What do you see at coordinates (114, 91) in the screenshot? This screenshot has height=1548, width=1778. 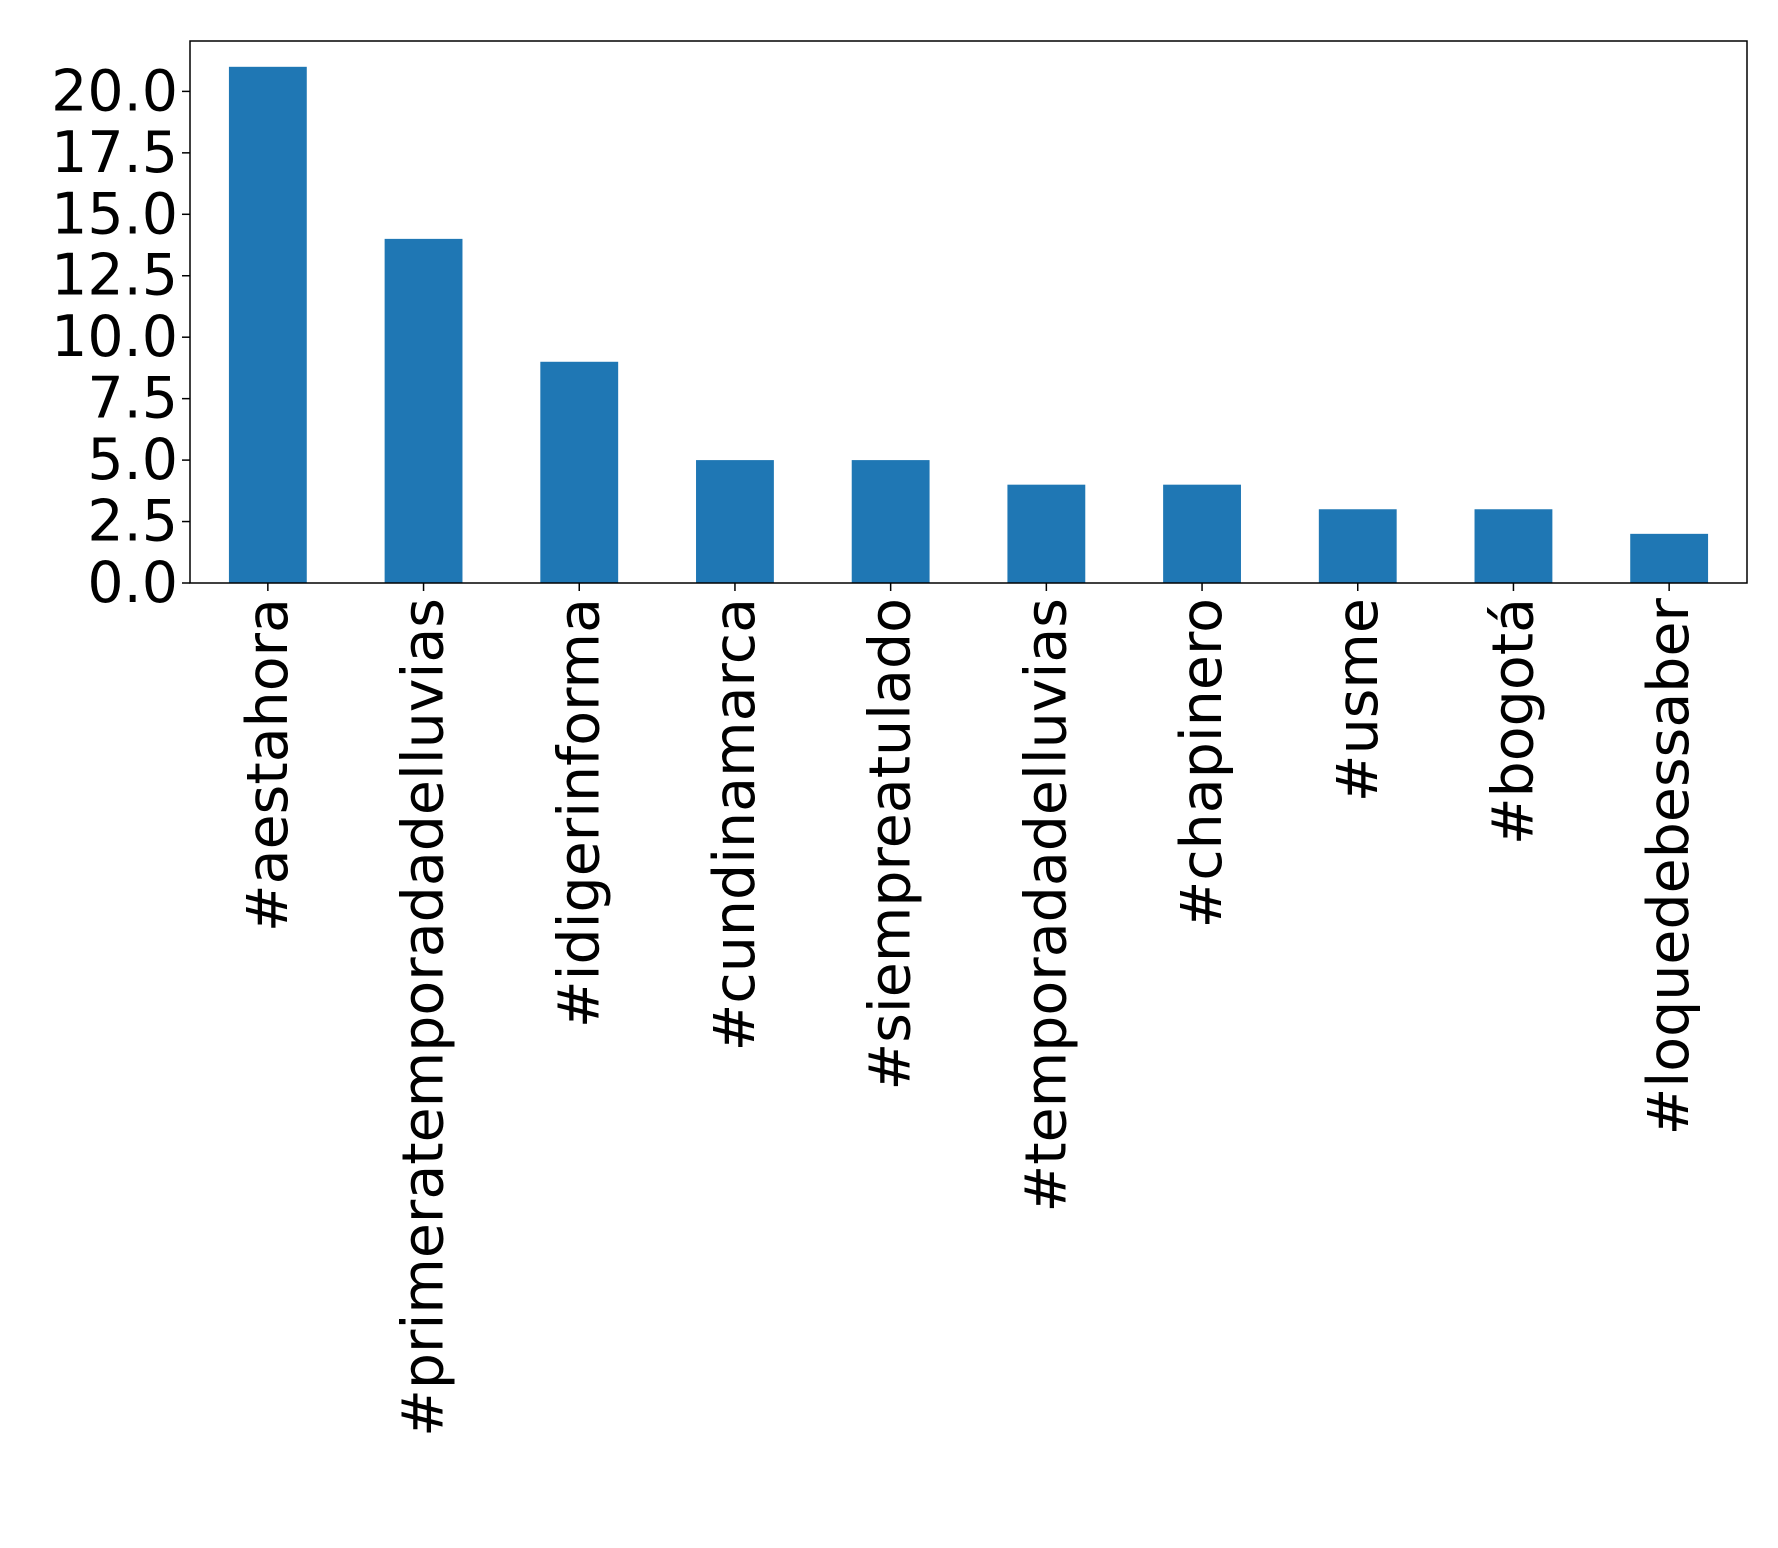 I see `y-tick-label: 20.0` at bounding box center [114, 91].